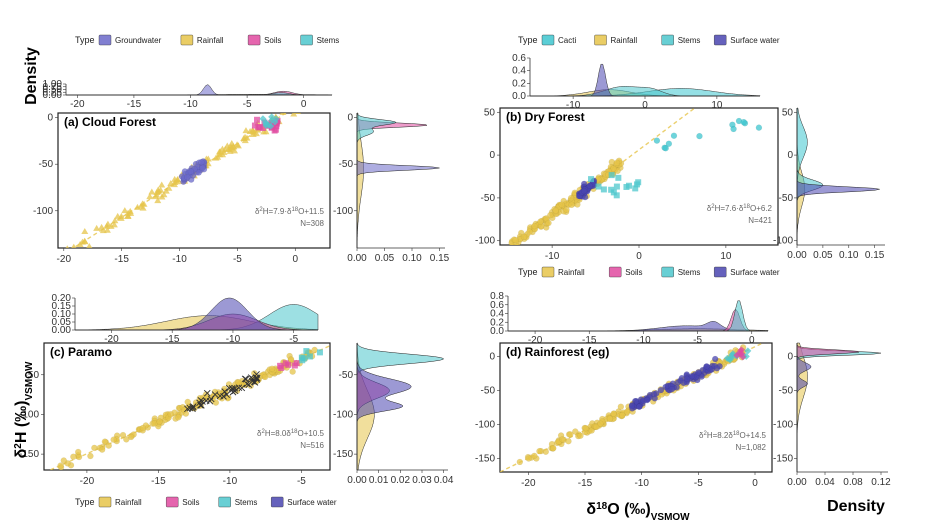 This screenshot has width=946, height=522. I want to click on y-tick-label: 0.00, so click(53, 95).